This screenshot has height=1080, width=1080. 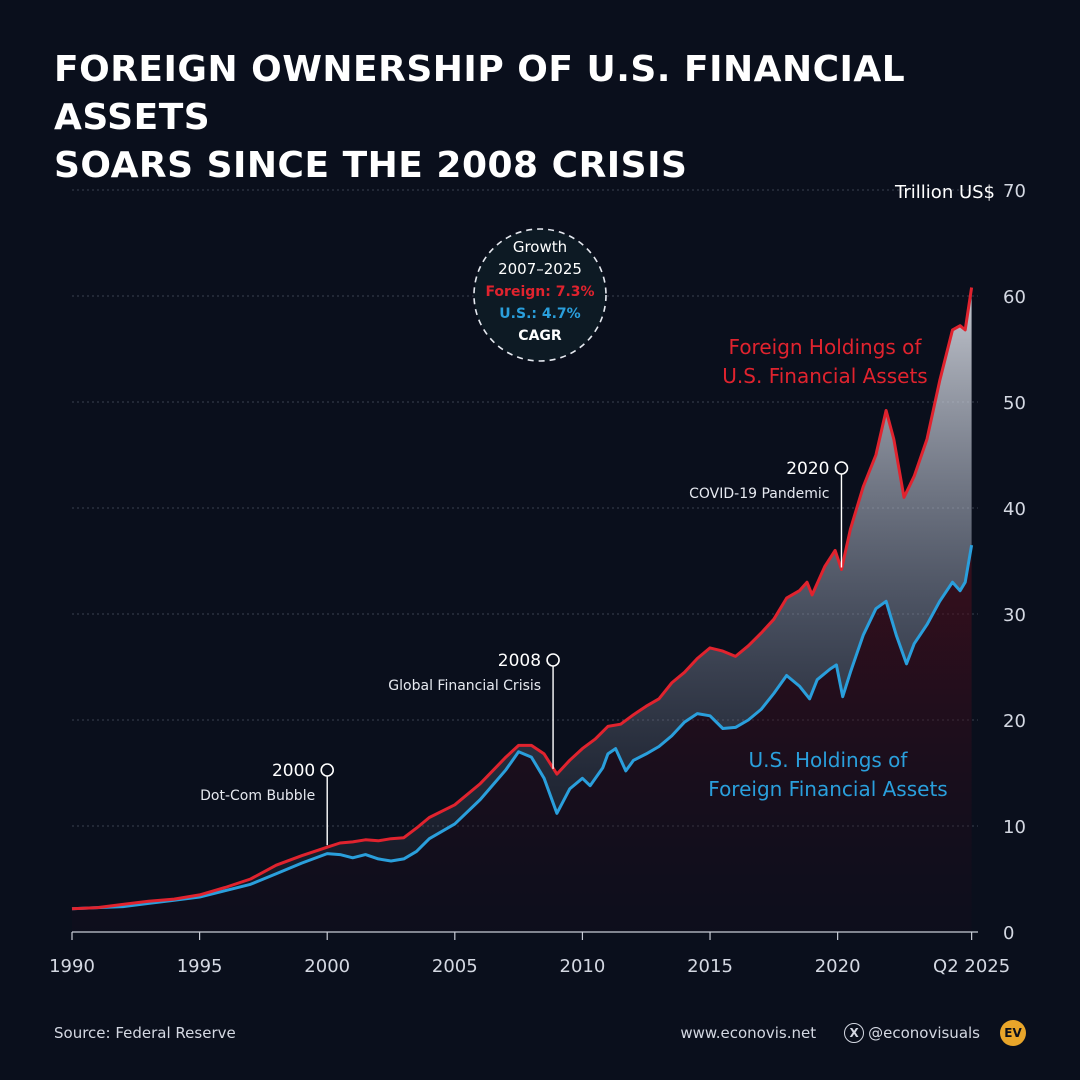 What do you see at coordinates (200, 966) in the screenshot?
I see `x-tick-label: 1995` at bounding box center [200, 966].